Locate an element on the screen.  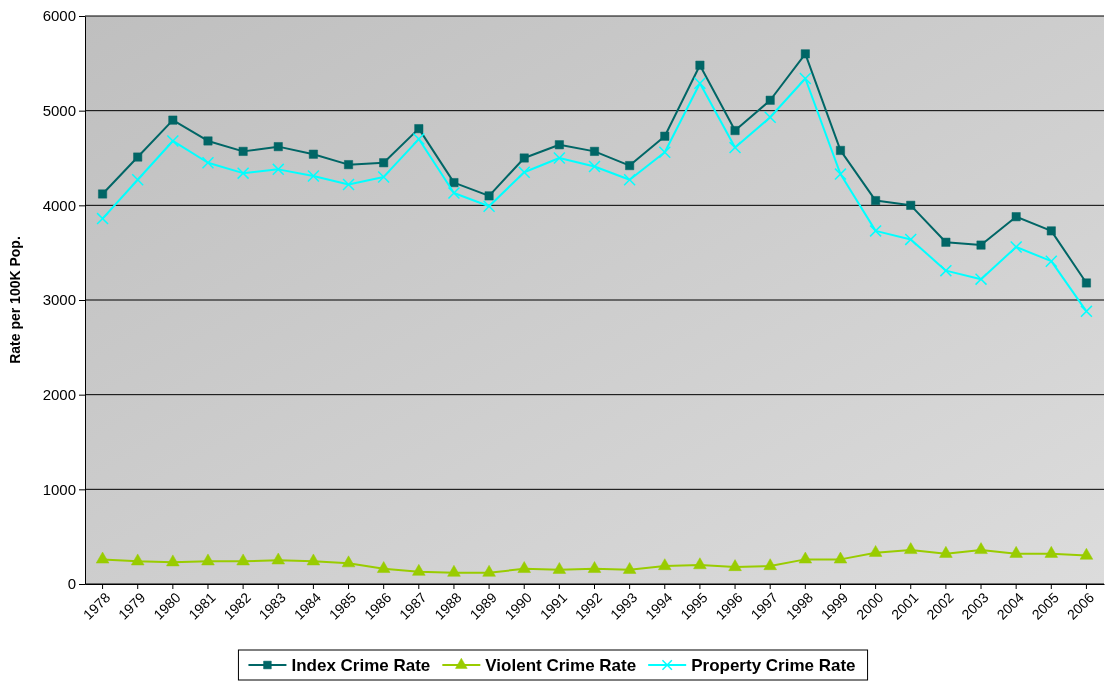
y-tick-label: 3000 is located at coordinates (59, 300).